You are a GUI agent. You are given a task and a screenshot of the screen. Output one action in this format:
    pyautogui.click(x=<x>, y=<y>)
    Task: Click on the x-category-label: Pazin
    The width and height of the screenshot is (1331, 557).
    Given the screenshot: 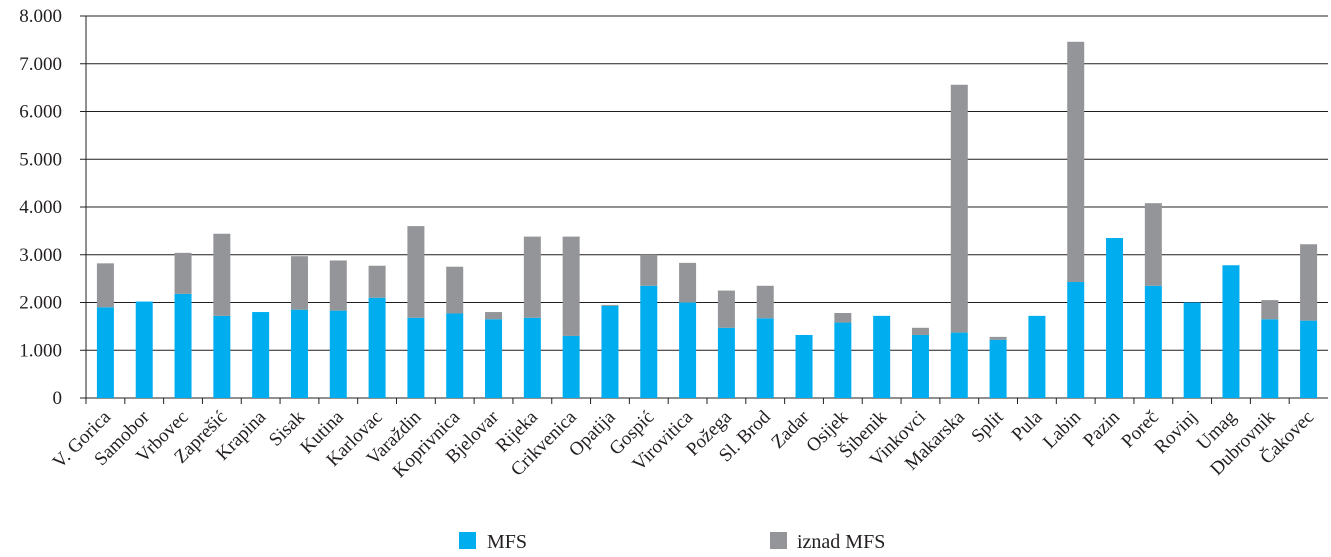 What is the action you would take?
    pyautogui.click(x=1101, y=428)
    